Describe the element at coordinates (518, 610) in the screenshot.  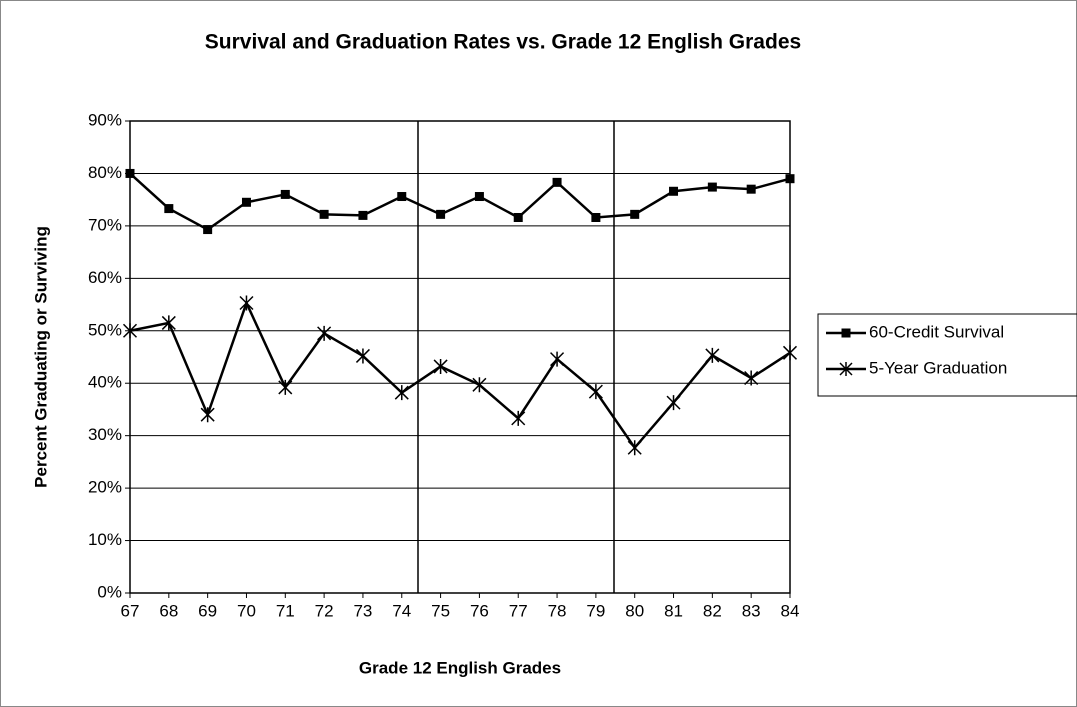
I see `x-tick-label: 77` at that location.